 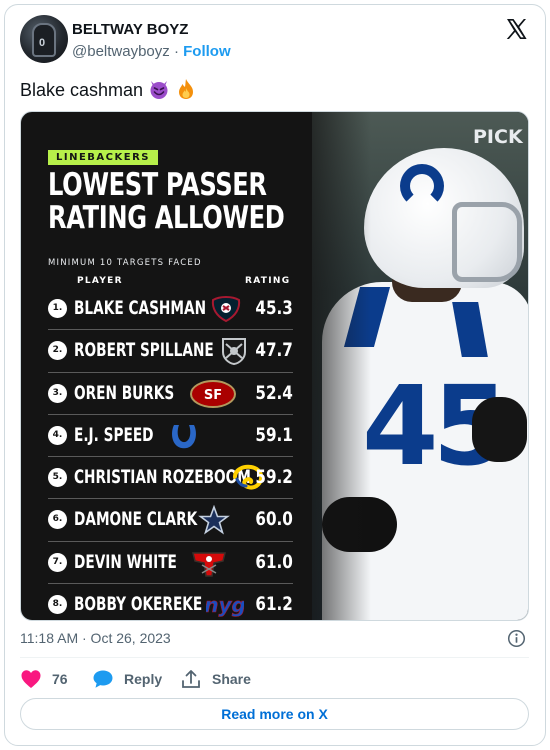 I want to click on tweet-timestamp: 11:18 AM · Oct 26, 2023, so click(x=95, y=638).